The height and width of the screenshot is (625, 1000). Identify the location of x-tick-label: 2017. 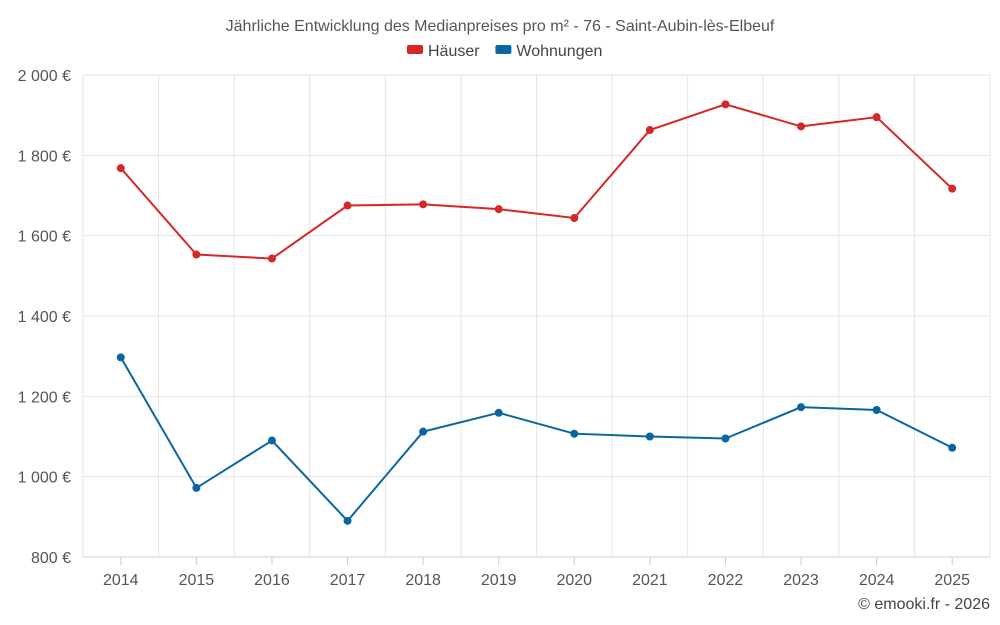
(348, 580).